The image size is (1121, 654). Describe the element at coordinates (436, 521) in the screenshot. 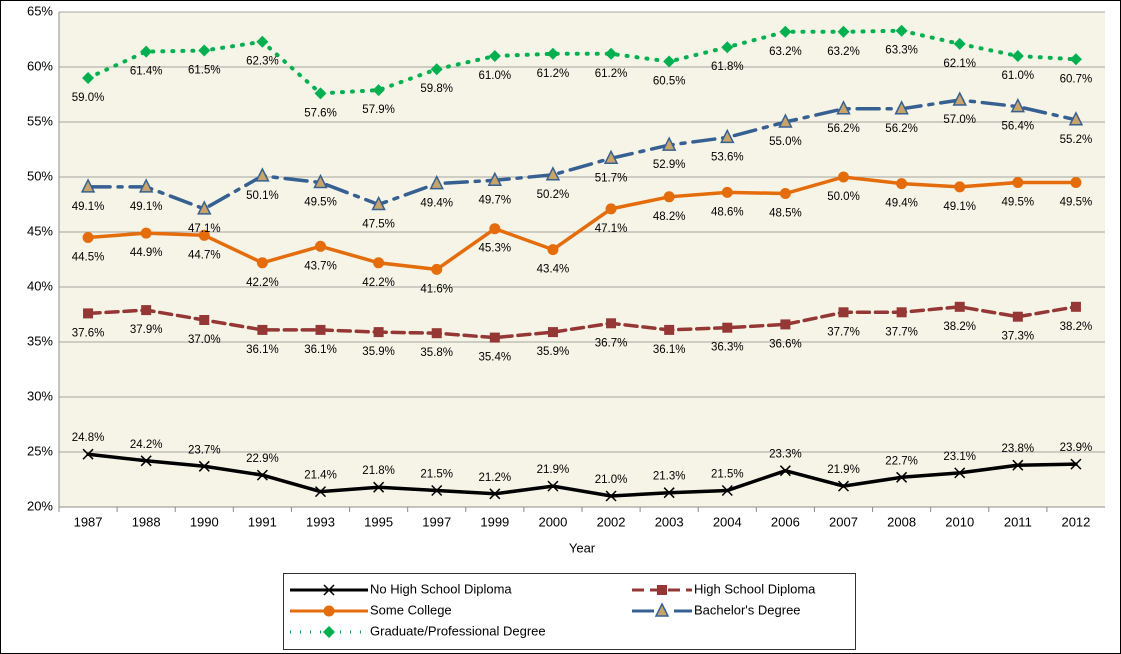

I see `x-tick-label: 1997` at that location.